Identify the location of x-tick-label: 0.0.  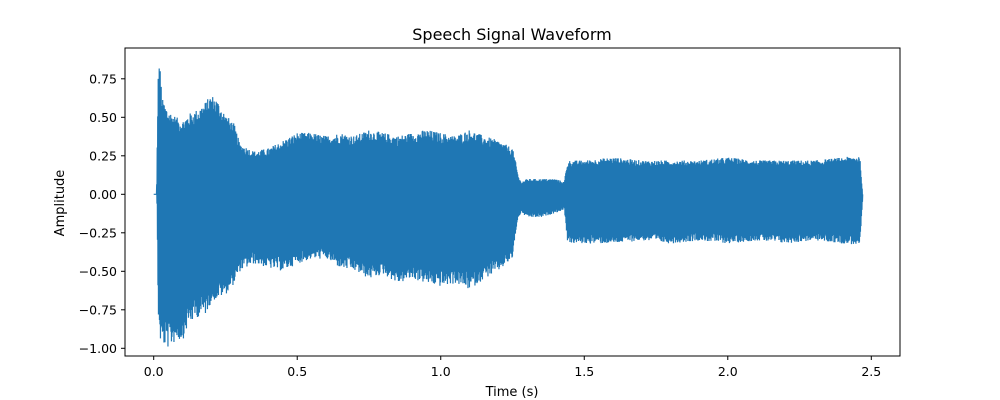
(154, 371).